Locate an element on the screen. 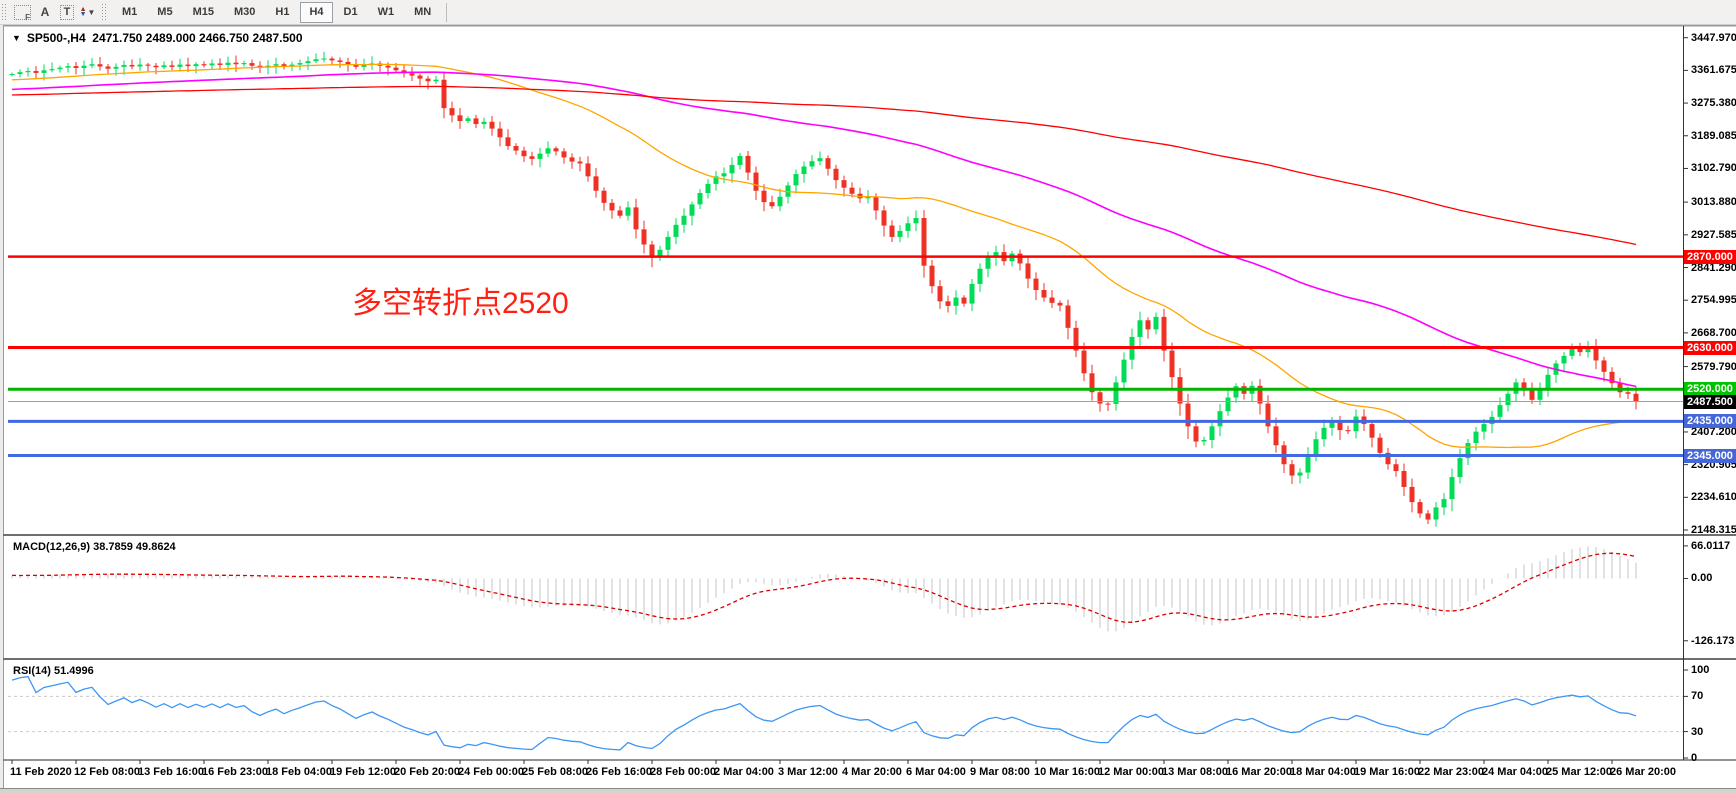  price-badge-2520: 2520.000 is located at coordinates (1710, 389).